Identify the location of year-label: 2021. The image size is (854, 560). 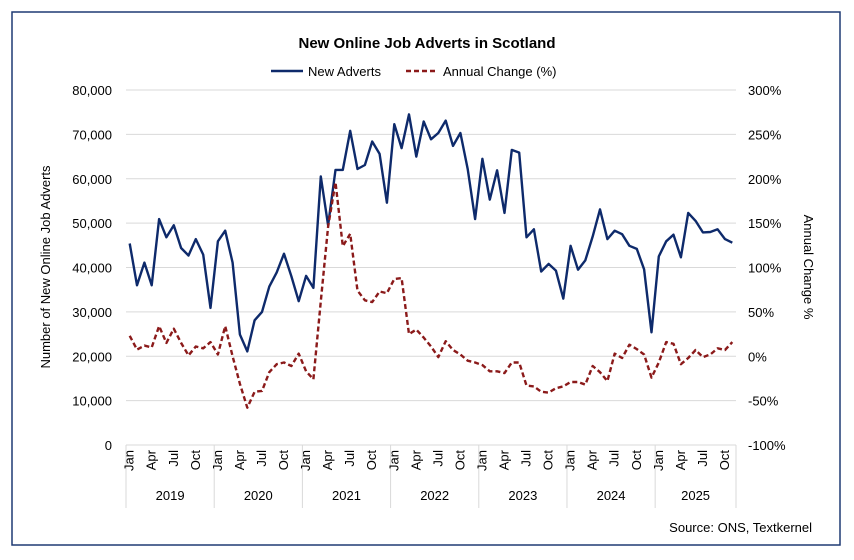
(346, 495).